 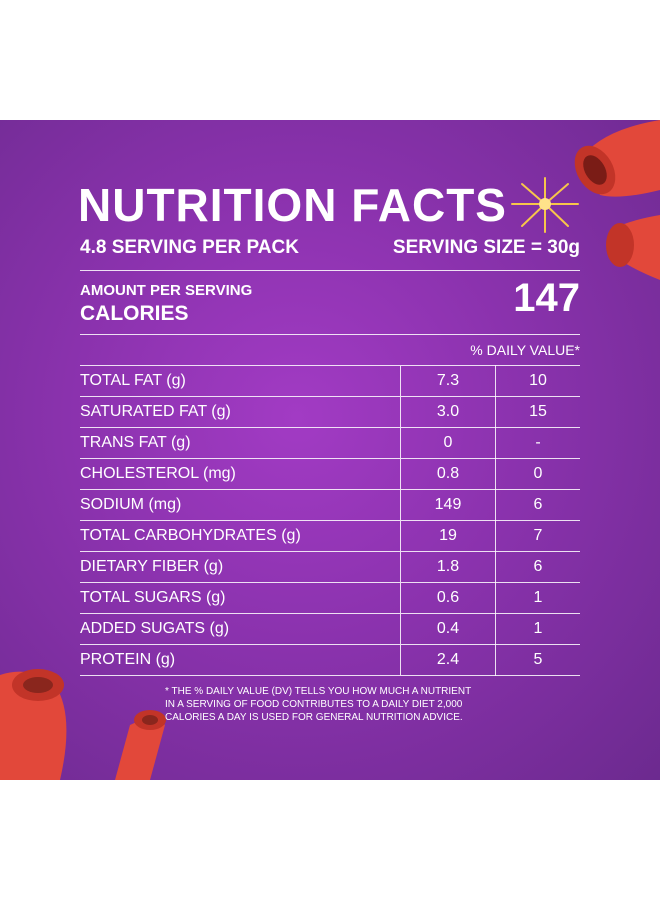 What do you see at coordinates (240, 536) in the screenshot?
I see `nutrient-name: TOTAL CARBOHYDRATES (g)` at bounding box center [240, 536].